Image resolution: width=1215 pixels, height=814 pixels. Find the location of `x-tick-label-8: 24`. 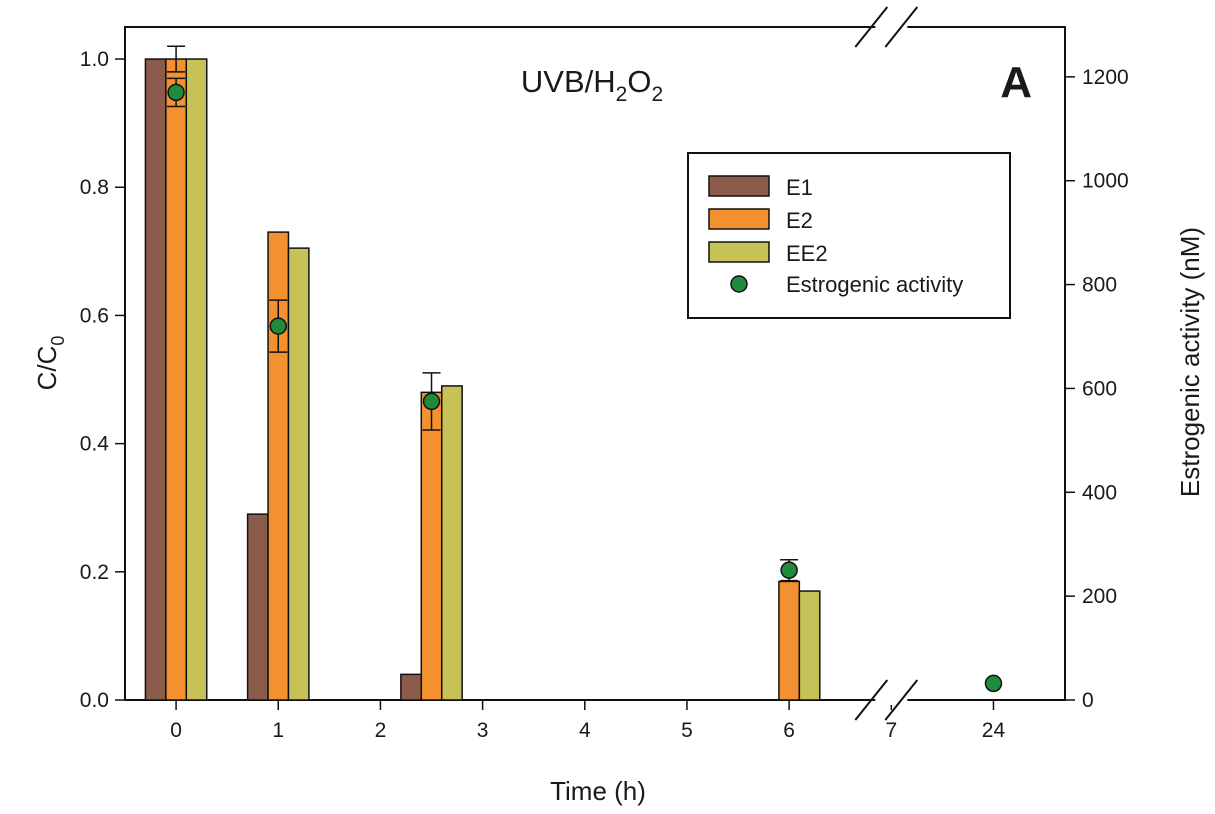

x-tick-label-8: 24 is located at coordinates (994, 730).